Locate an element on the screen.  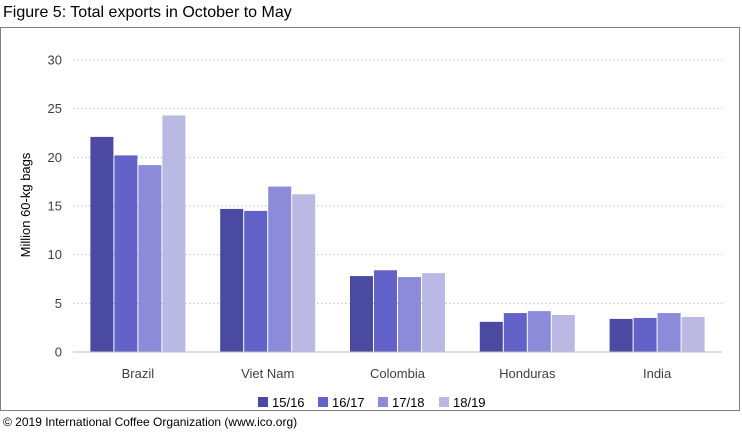
y-axis-ticks: 0 5 10 15 20 25 30 is located at coordinates (55, 206).